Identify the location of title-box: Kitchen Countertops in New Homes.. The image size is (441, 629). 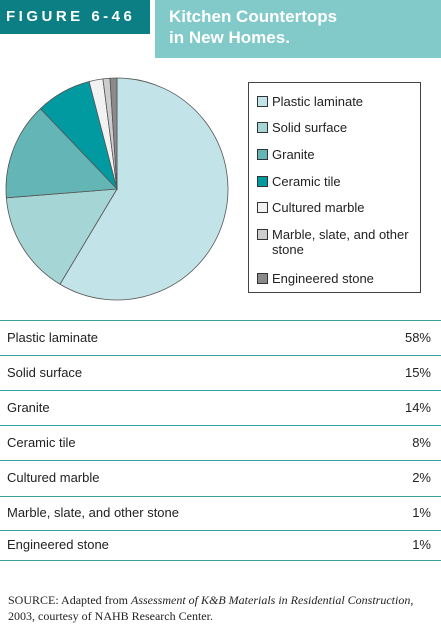
(298, 29).